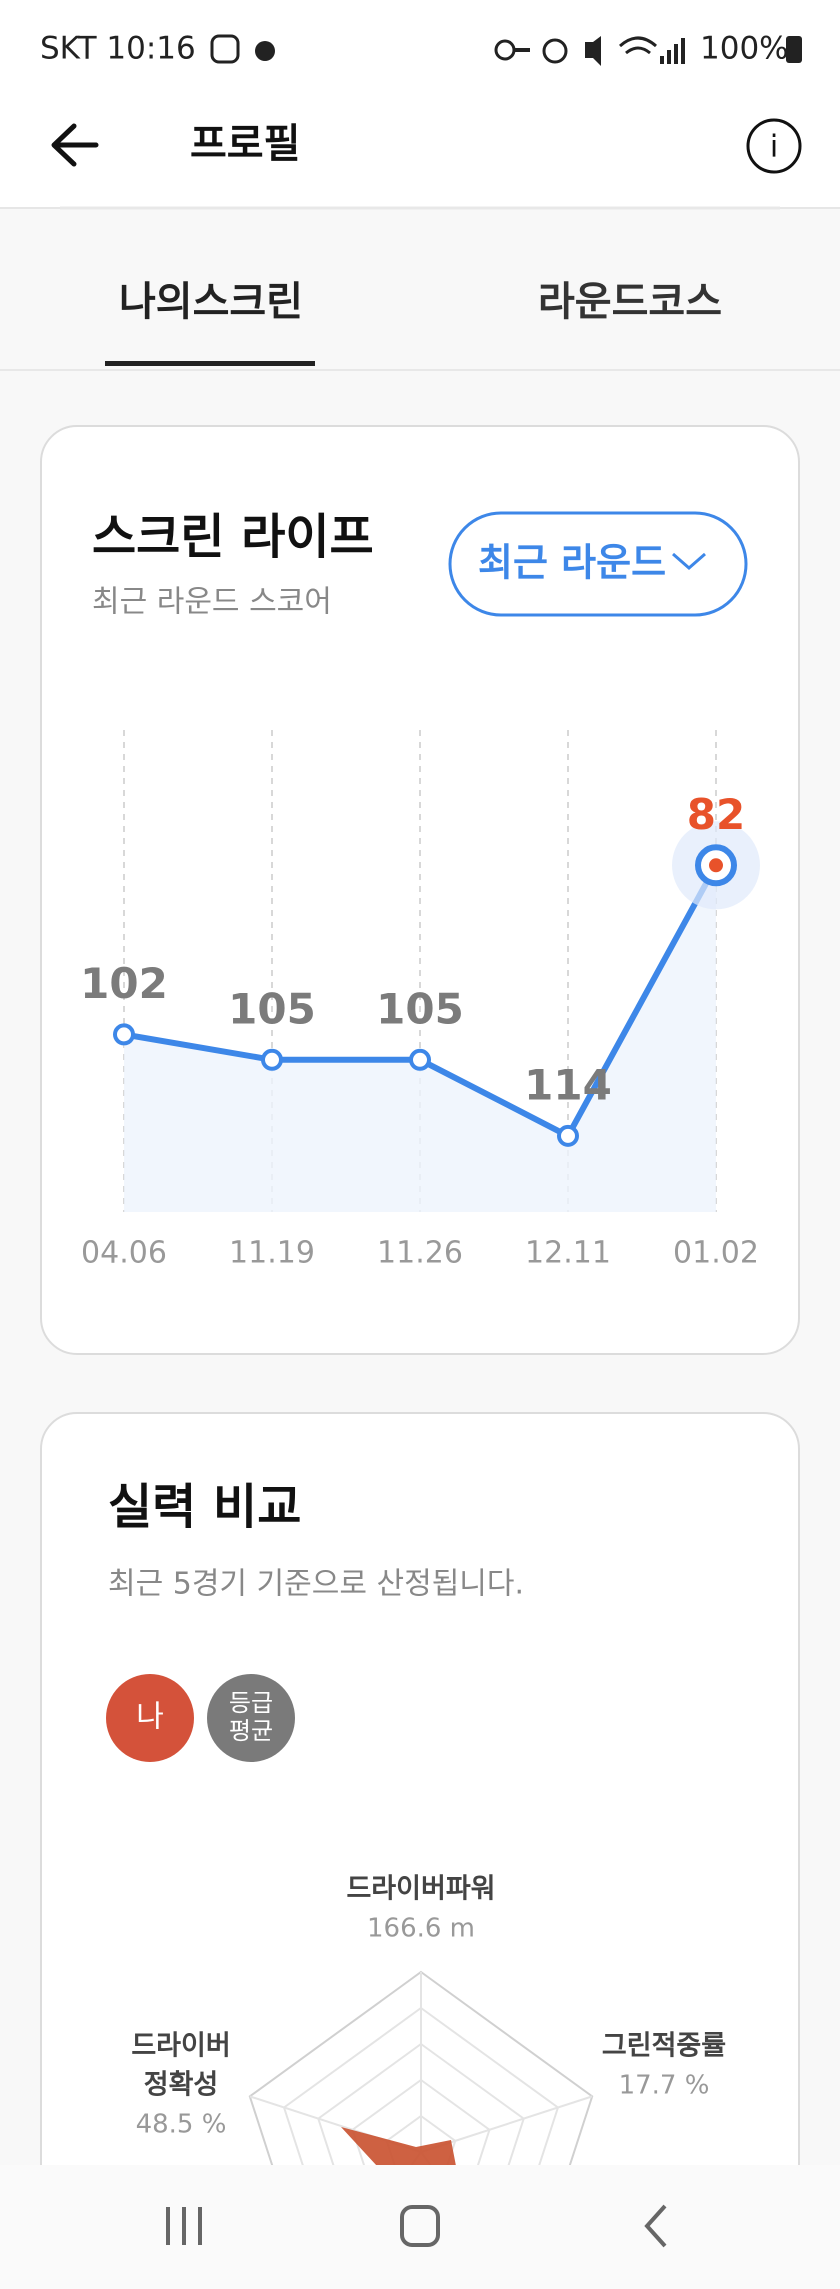 The image size is (840, 2289). I want to click on card-subtitle: 최근 라운드 스코어, so click(212, 602).